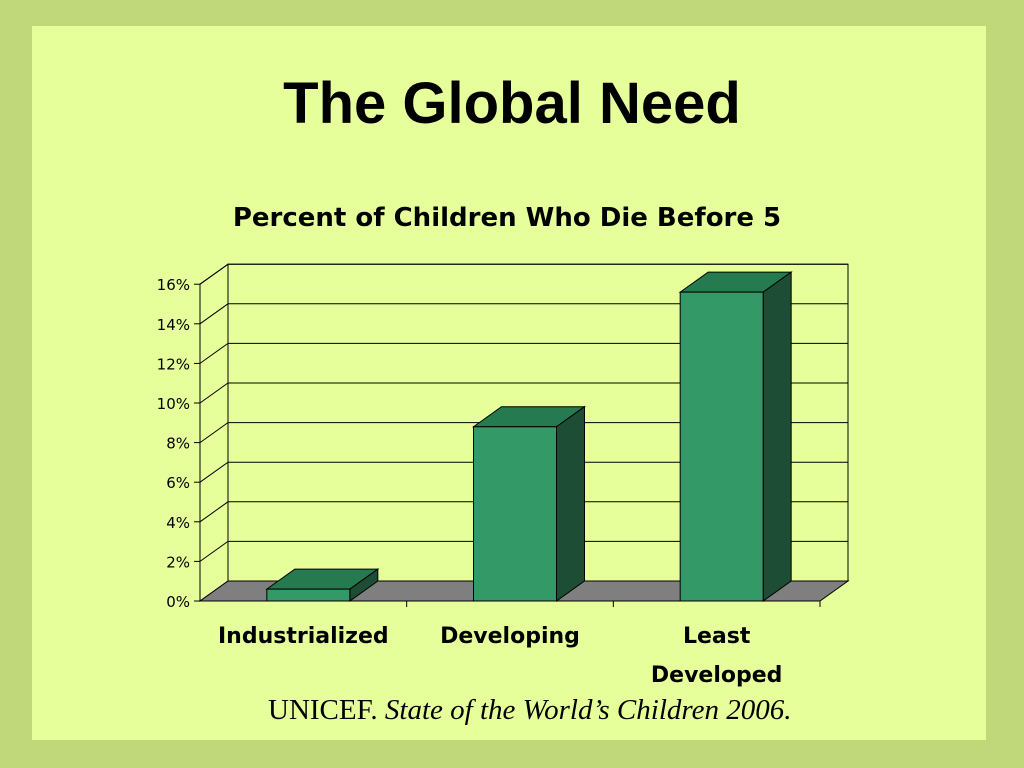 The height and width of the screenshot is (768, 1024). Describe the element at coordinates (173, 325) in the screenshot. I see `y-tick-label: 14%` at that location.